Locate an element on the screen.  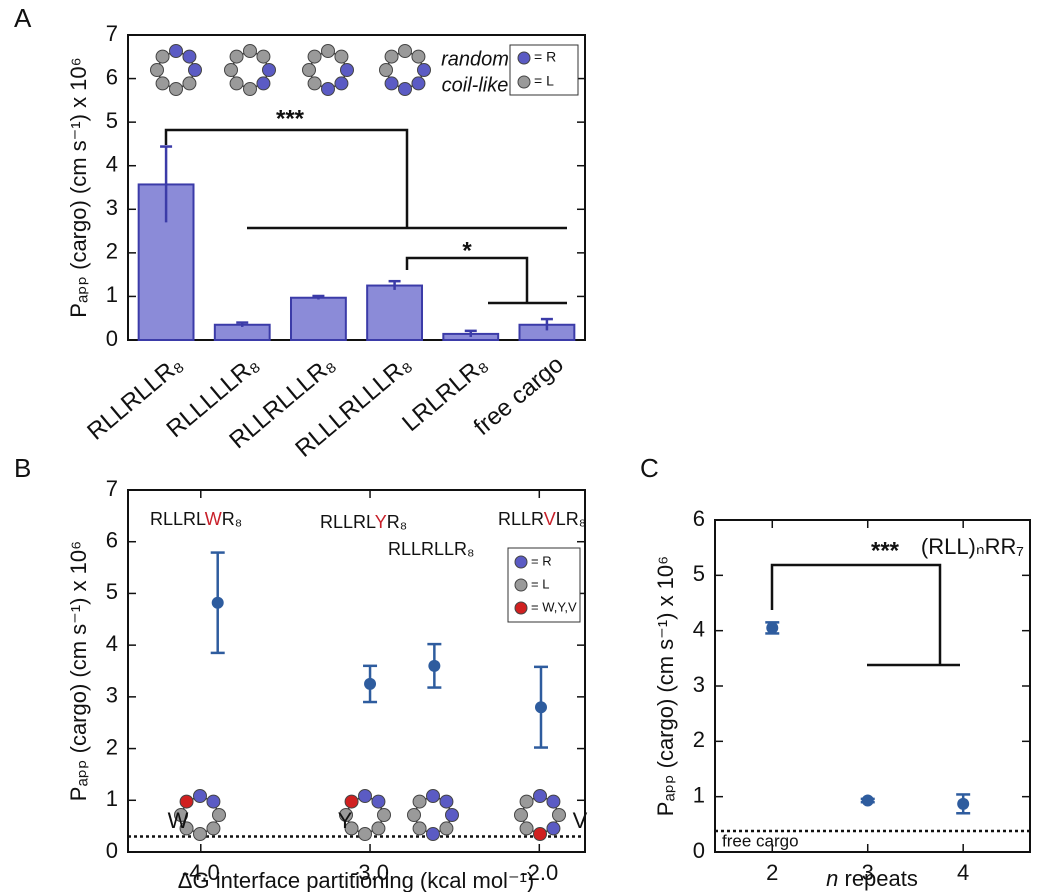
point-label: RLLRVLR₈ is located at coordinates (542, 519).